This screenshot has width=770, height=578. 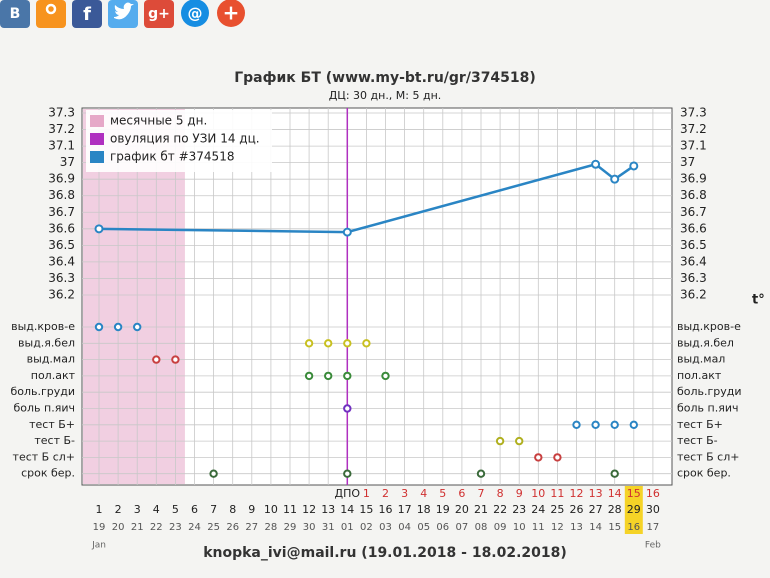 What do you see at coordinates (693, 195) in the screenshot?
I see `y2-tick-label: 36.8` at bounding box center [693, 195].